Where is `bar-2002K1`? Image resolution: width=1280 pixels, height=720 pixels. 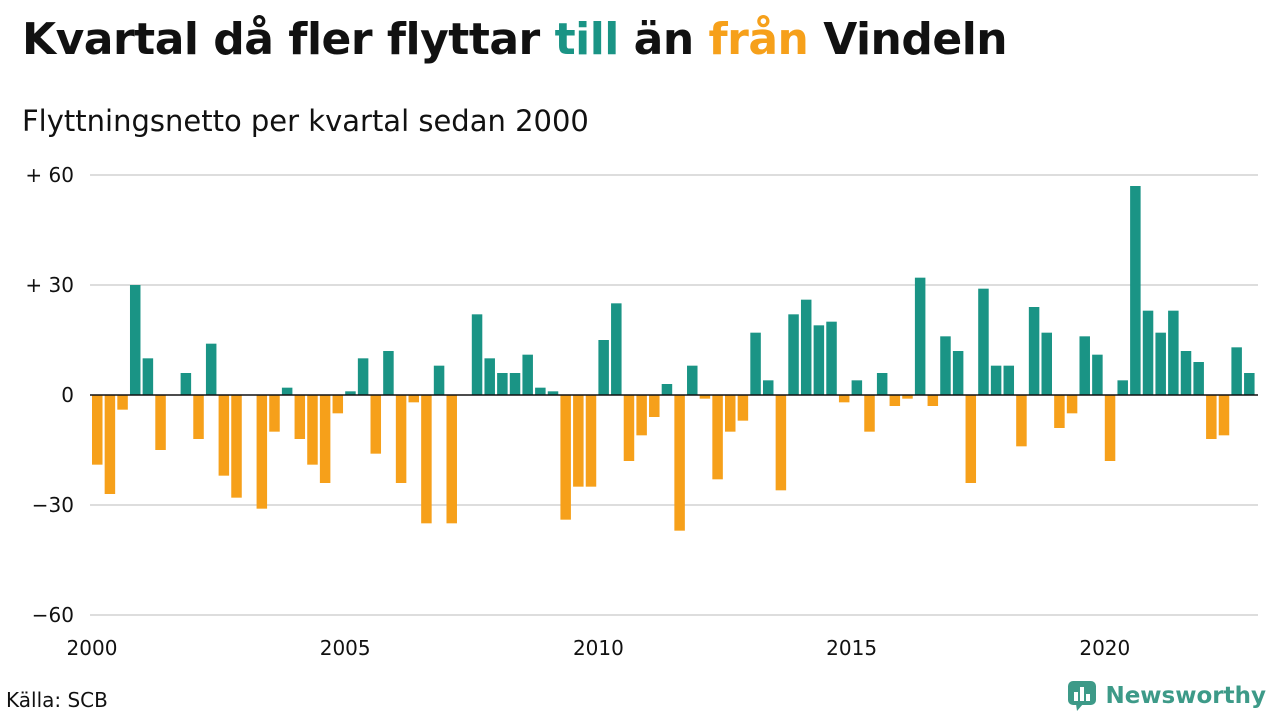
bar-2002K1 is located at coordinates (198, 417).